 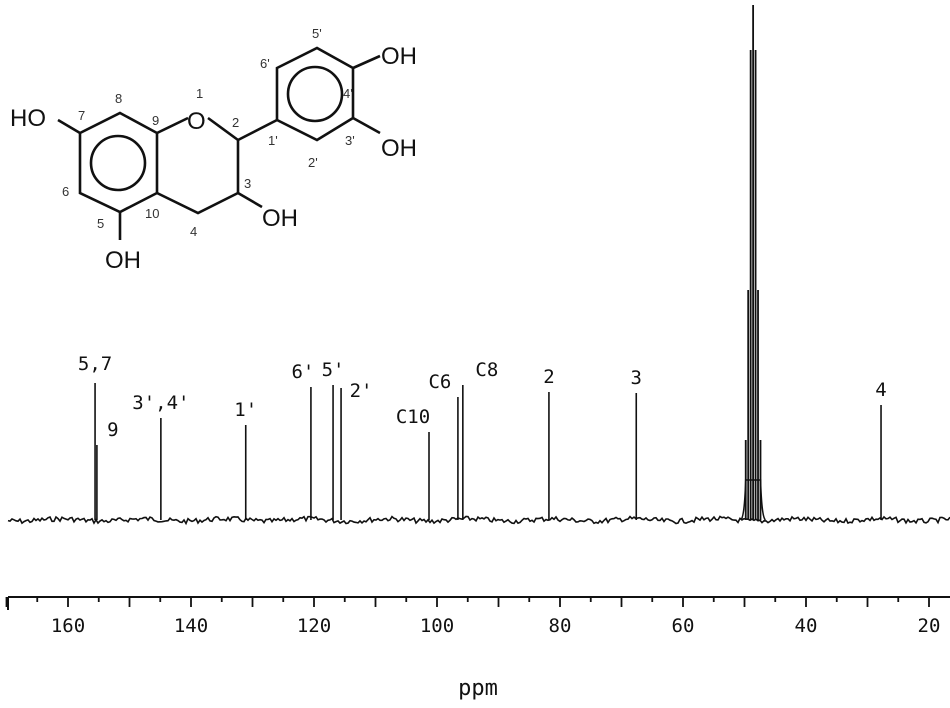 I want to click on ring-b-aromatic-circle, so click(x=315, y=94).